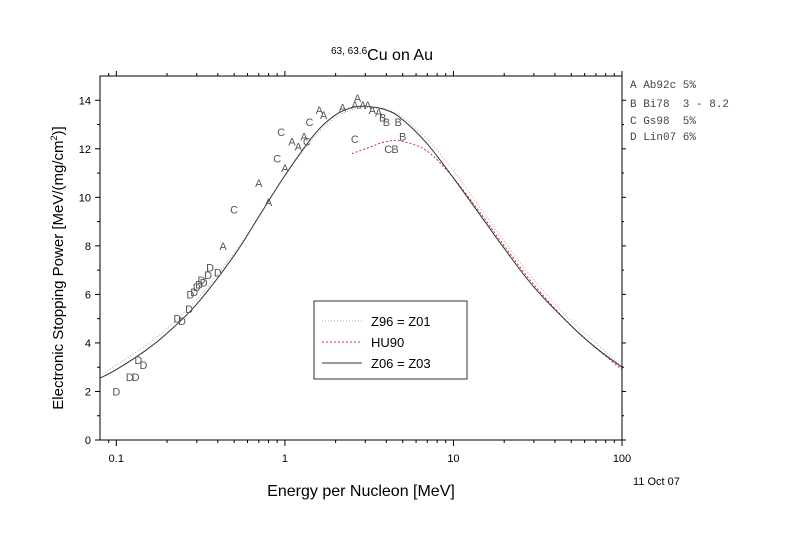 This screenshot has height=536, width=800. What do you see at coordinates (400, 55) in the screenshot?
I see `chart-title-text: Cu on Au` at bounding box center [400, 55].